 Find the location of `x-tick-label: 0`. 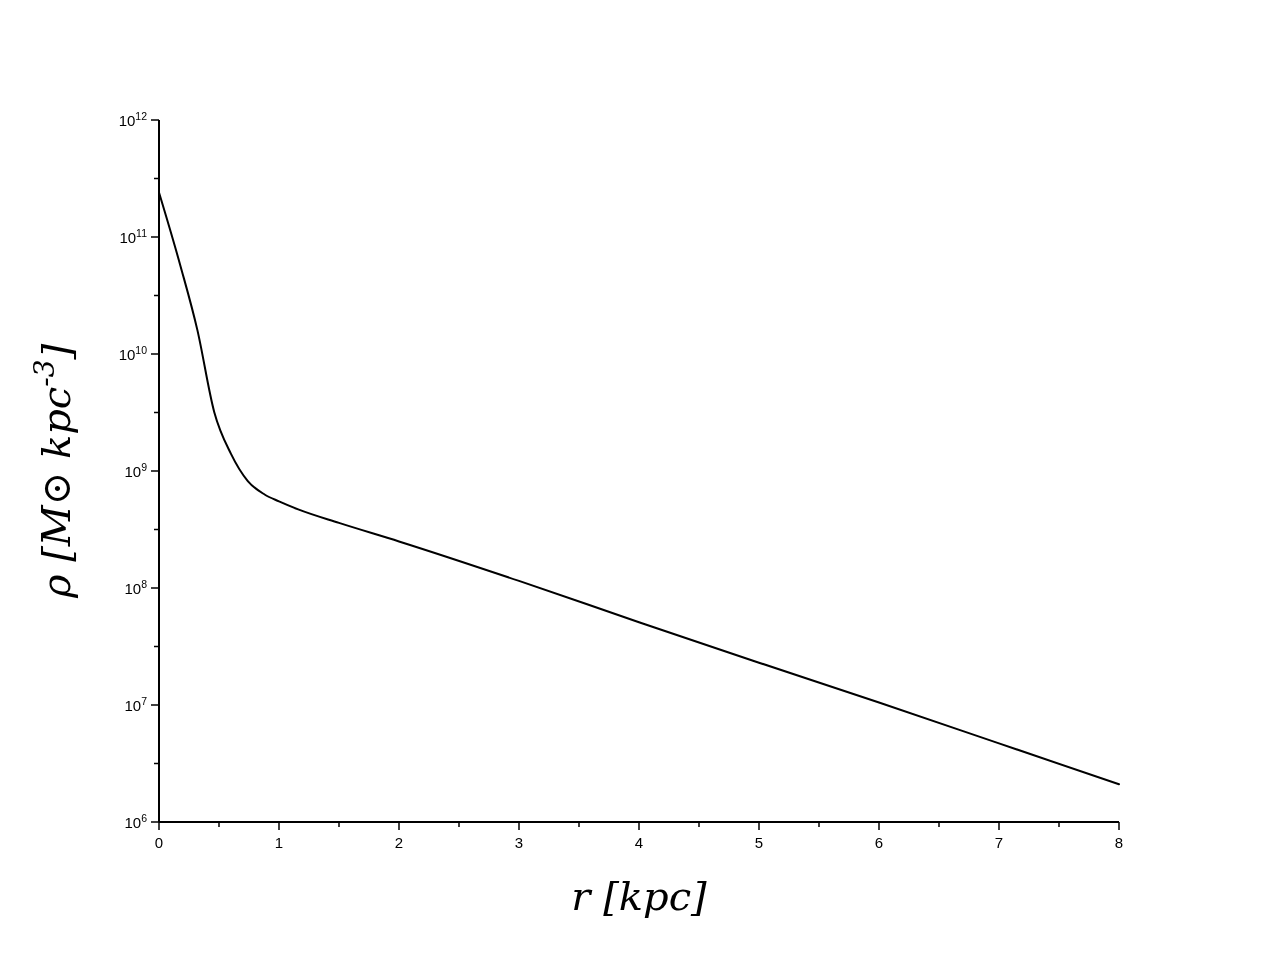

x-tick-label: 0 is located at coordinates (159, 842).